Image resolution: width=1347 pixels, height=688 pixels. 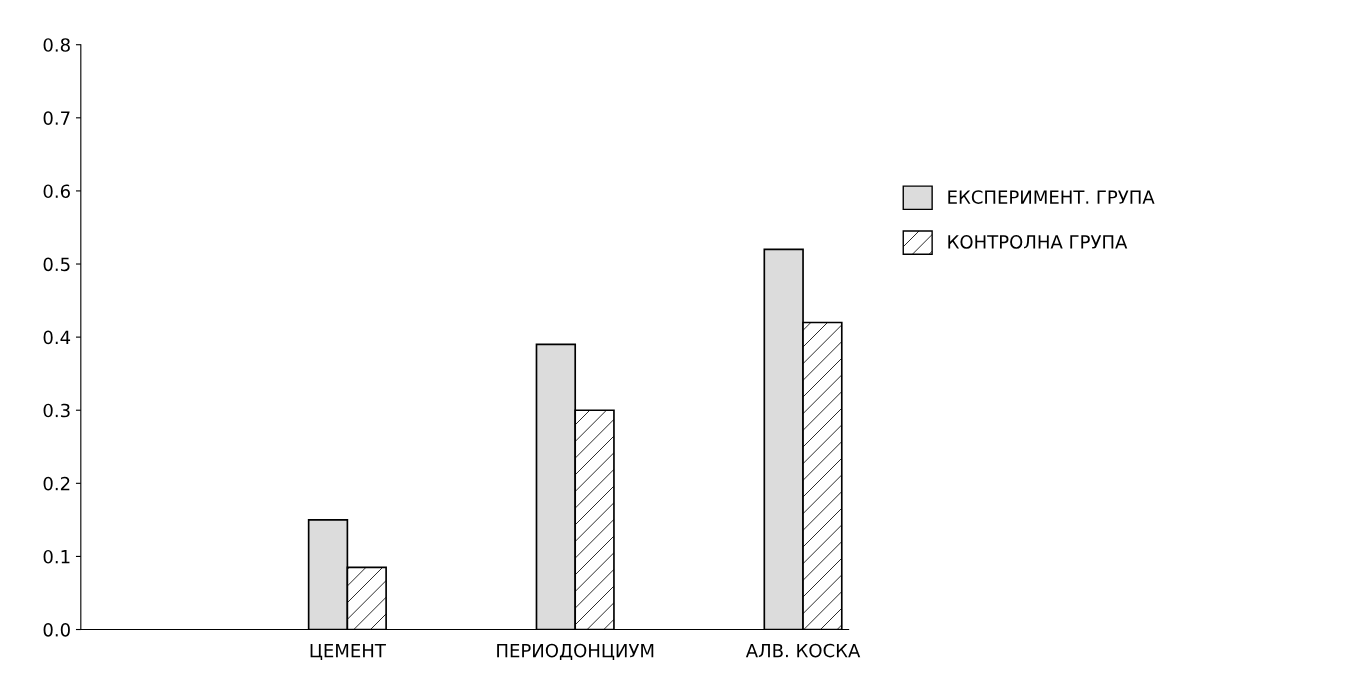 What do you see at coordinates (57, 337) in the screenshot?
I see `y-tick-label: 0.4` at bounding box center [57, 337].